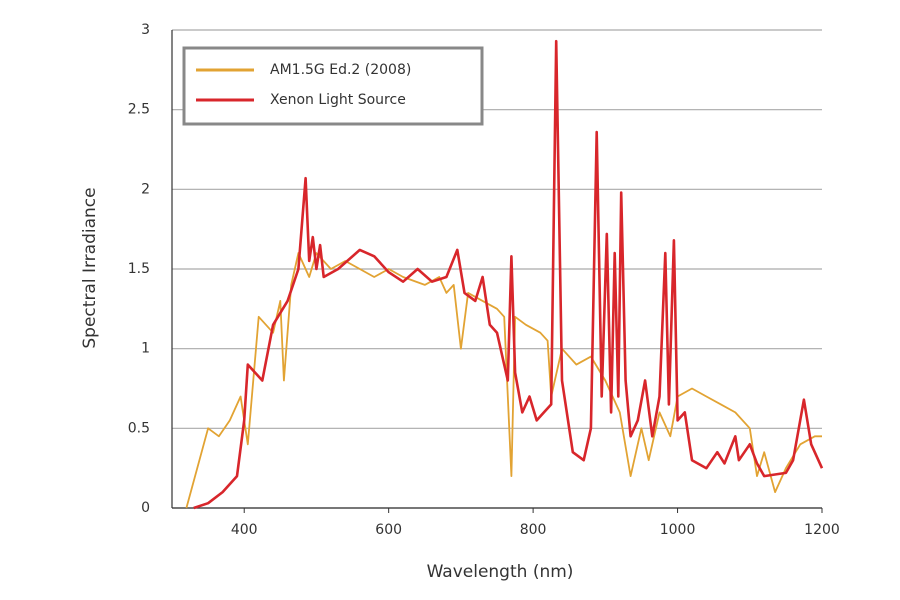 The width and height of the screenshot is (900, 600). Describe the element at coordinates (145, 508) in the screenshot. I see `y-tick-label: 0` at that location.